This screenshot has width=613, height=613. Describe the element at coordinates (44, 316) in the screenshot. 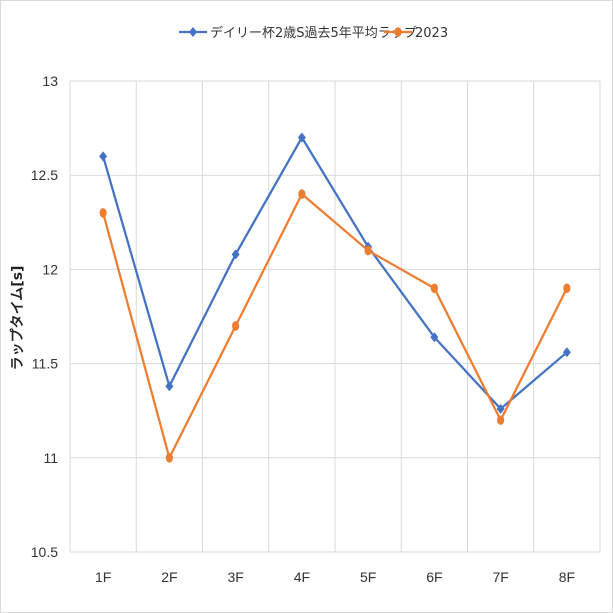

I see `y-axis-ticks: 10.5 11 11.5 12 12.5 13` at that location.